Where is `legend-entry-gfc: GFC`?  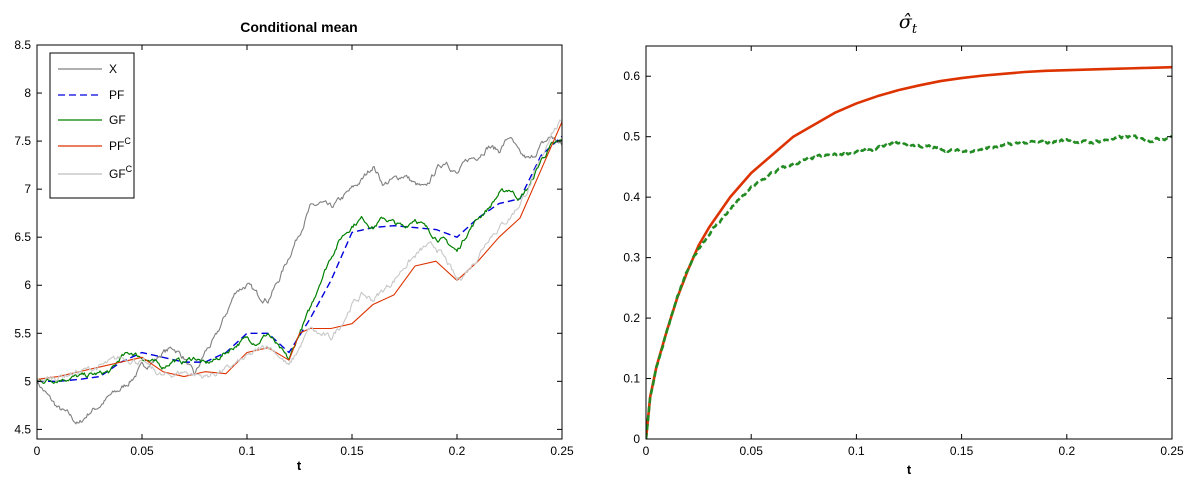 legend-entry-gfc: GFC is located at coordinates (95, 172).